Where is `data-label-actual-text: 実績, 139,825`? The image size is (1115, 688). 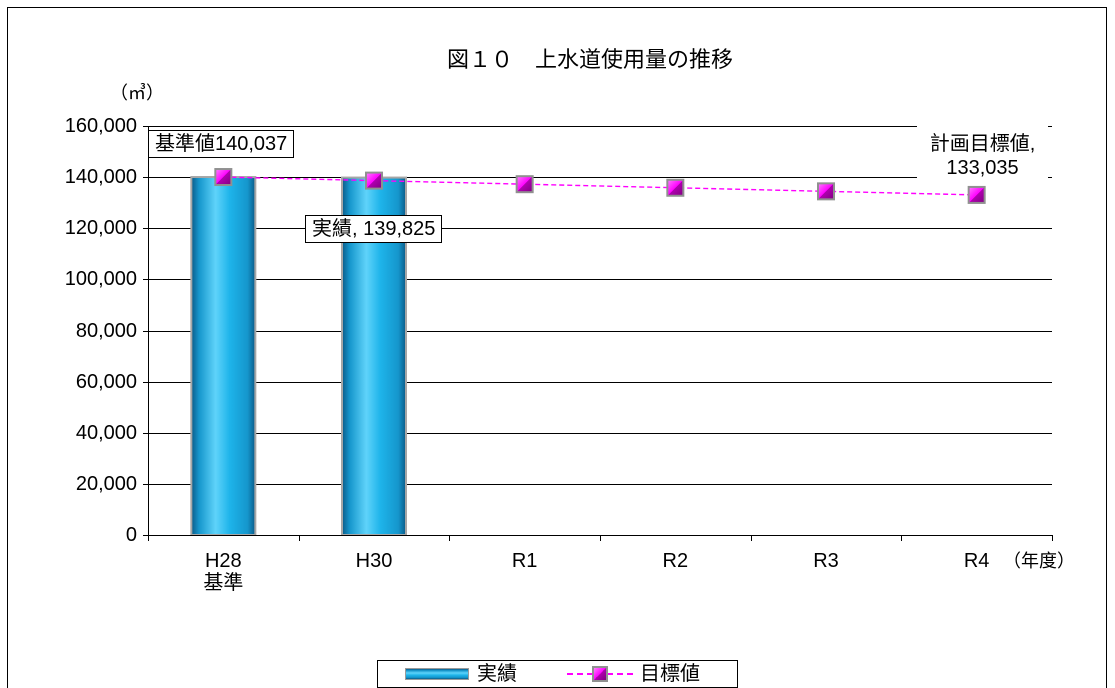
data-label-actual-text: 実績, 139,825 is located at coordinates (374, 229).